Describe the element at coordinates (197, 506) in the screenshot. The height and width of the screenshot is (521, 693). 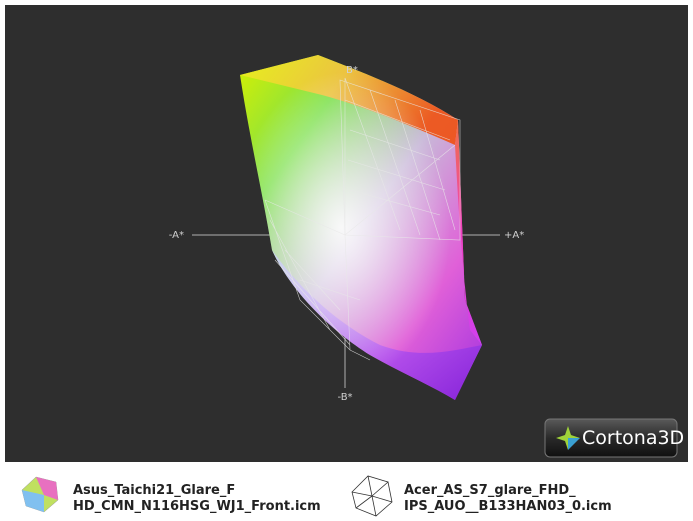
I see `legend-text: HD_CMN_N116HSG_WJ1_Front.icm` at that location.